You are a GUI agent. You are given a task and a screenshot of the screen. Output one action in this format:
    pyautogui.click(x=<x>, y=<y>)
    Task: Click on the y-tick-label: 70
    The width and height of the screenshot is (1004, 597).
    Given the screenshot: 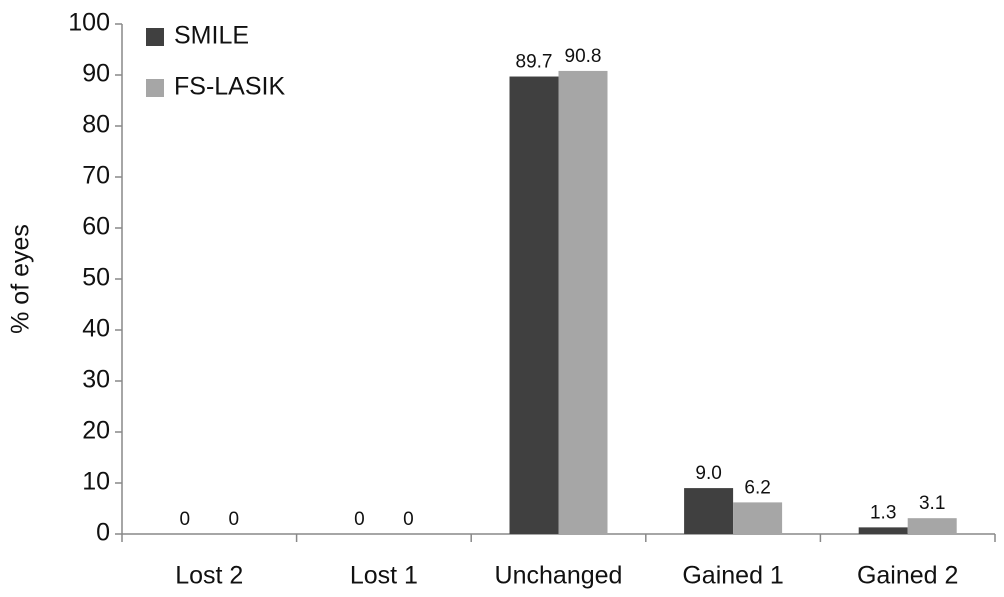 What is the action you would take?
    pyautogui.click(x=96, y=176)
    